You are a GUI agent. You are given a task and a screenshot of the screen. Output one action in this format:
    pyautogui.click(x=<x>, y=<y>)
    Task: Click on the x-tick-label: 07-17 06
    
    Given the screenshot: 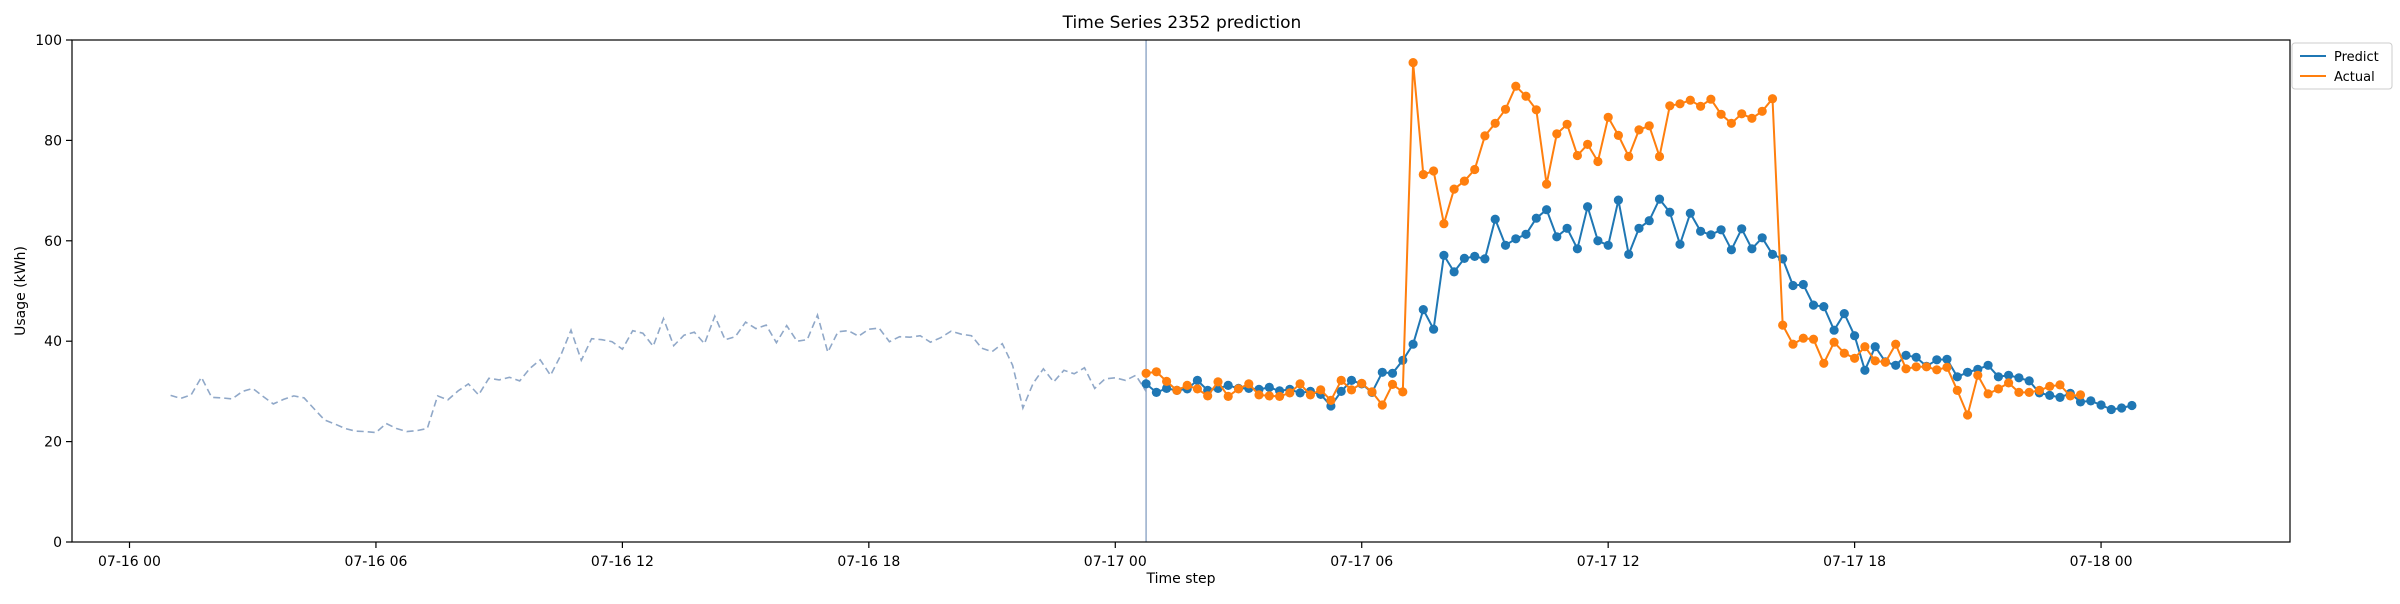 What is the action you would take?
    pyautogui.click(x=1361, y=562)
    